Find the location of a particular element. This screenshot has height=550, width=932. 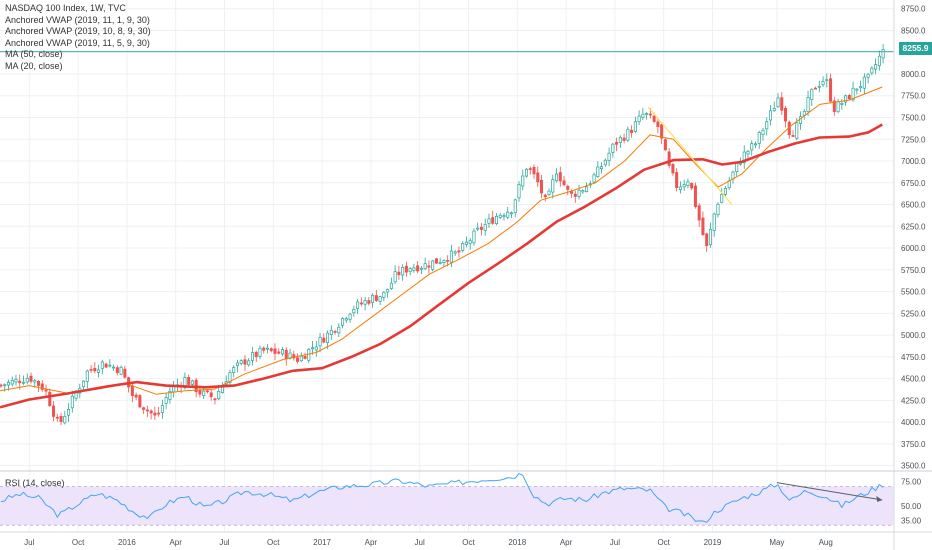

rsi-trend-line is located at coordinates (829, 491).